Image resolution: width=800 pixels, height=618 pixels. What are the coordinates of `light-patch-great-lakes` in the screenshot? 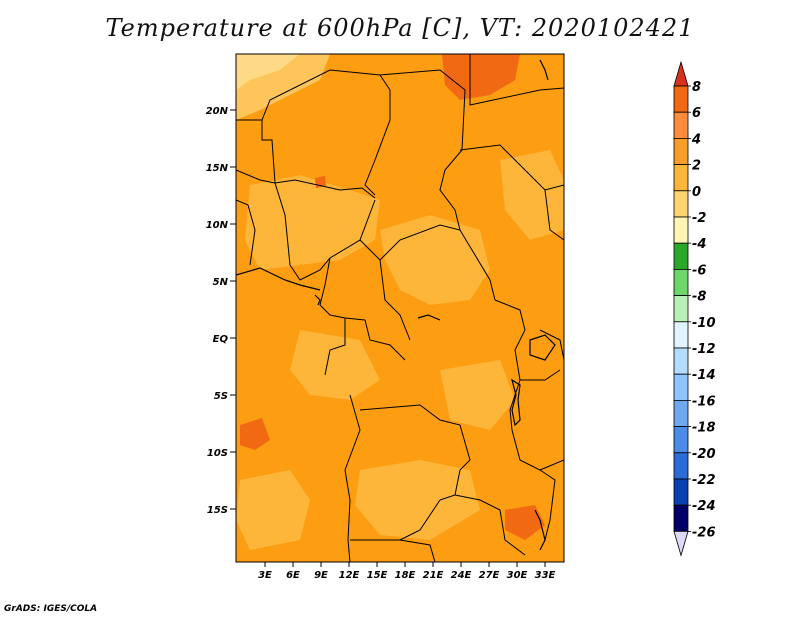 It's located at (477, 395).